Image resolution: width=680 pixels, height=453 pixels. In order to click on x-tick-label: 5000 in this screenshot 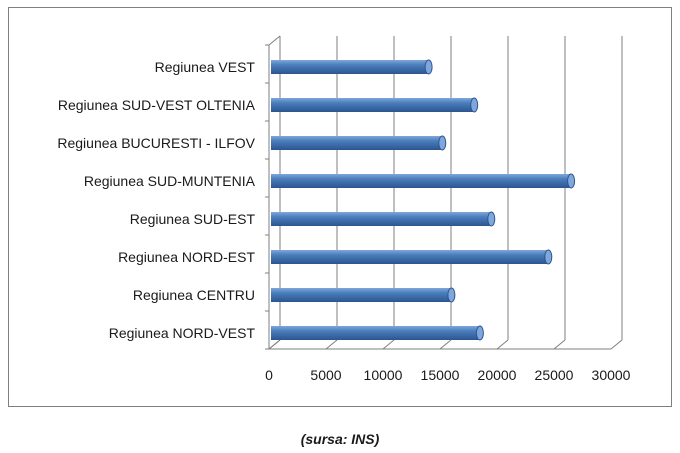, I will do `click(325, 375)`.